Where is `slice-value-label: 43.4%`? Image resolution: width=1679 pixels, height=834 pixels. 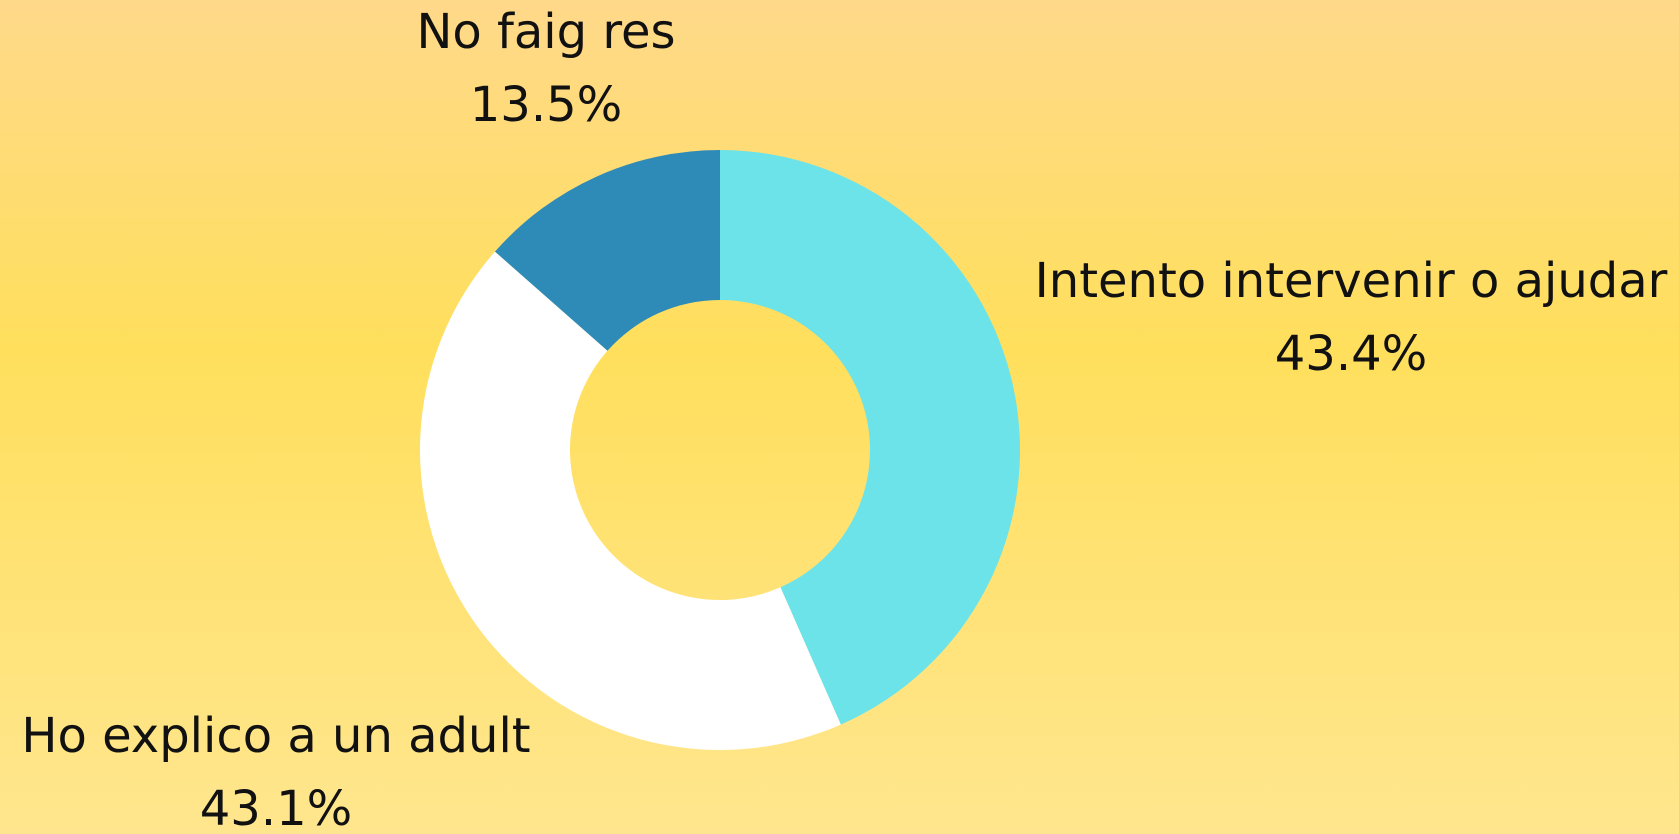 slice-value-label: 43.4% is located at coordinates (1351, 354).